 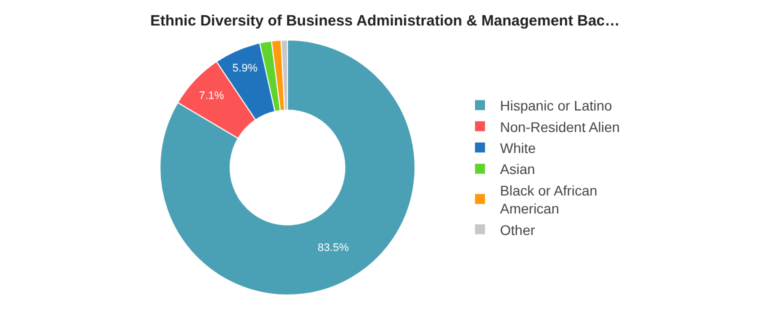 I want to click on legend-label: Asian, so click(x=518, y=169).